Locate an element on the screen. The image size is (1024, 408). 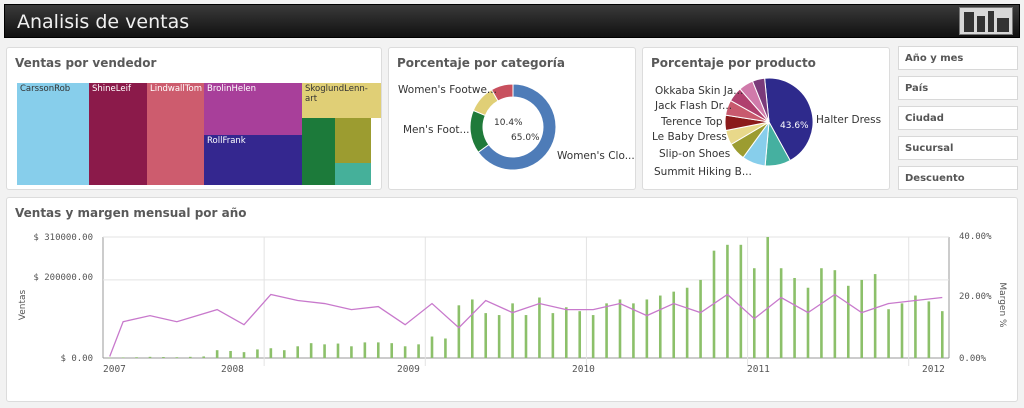
filter-city: Ciudad is located at coordinates (958, 118).